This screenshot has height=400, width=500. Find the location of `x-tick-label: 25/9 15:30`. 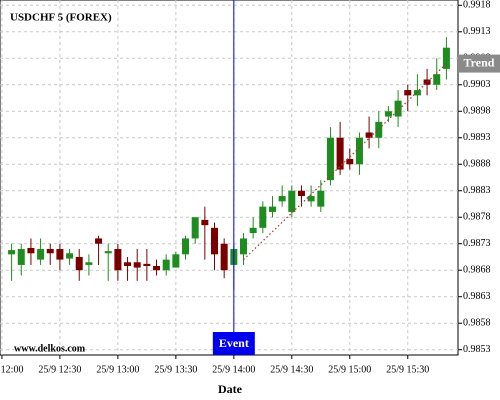

x-tick-label: 25/9 15:30 is located at coordinates (407, 369).